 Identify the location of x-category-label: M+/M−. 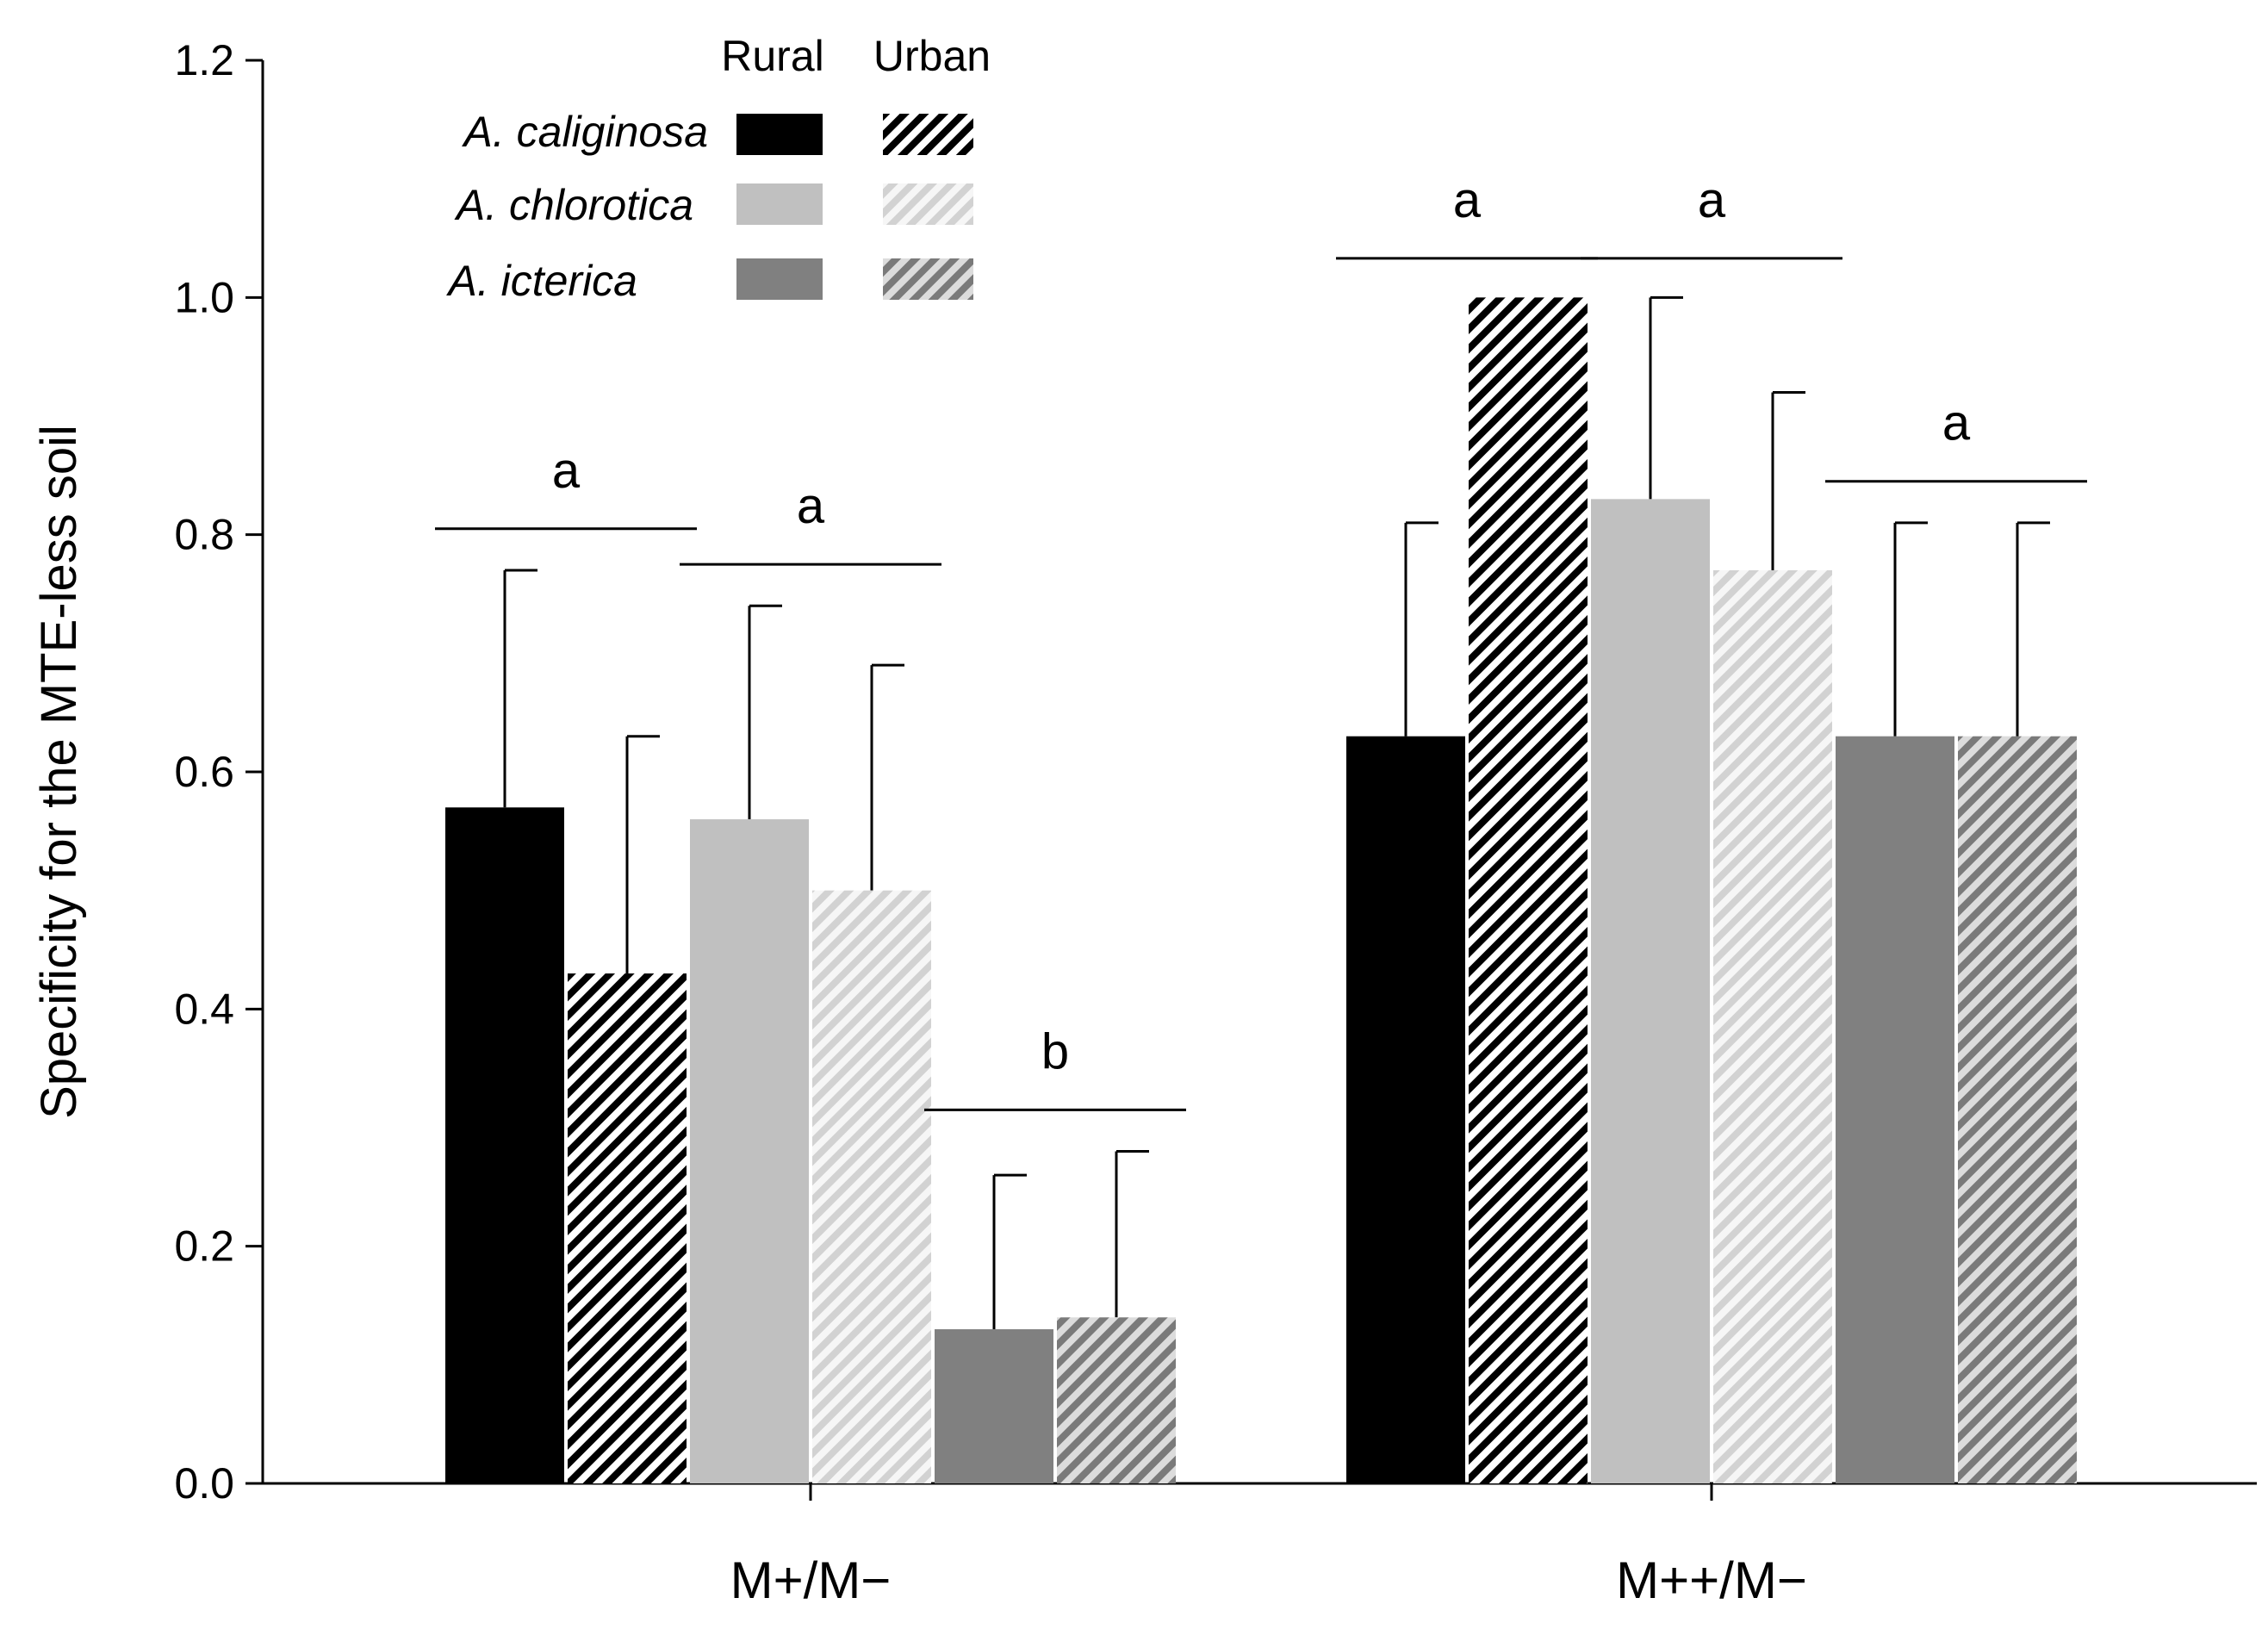
(811, 1580).